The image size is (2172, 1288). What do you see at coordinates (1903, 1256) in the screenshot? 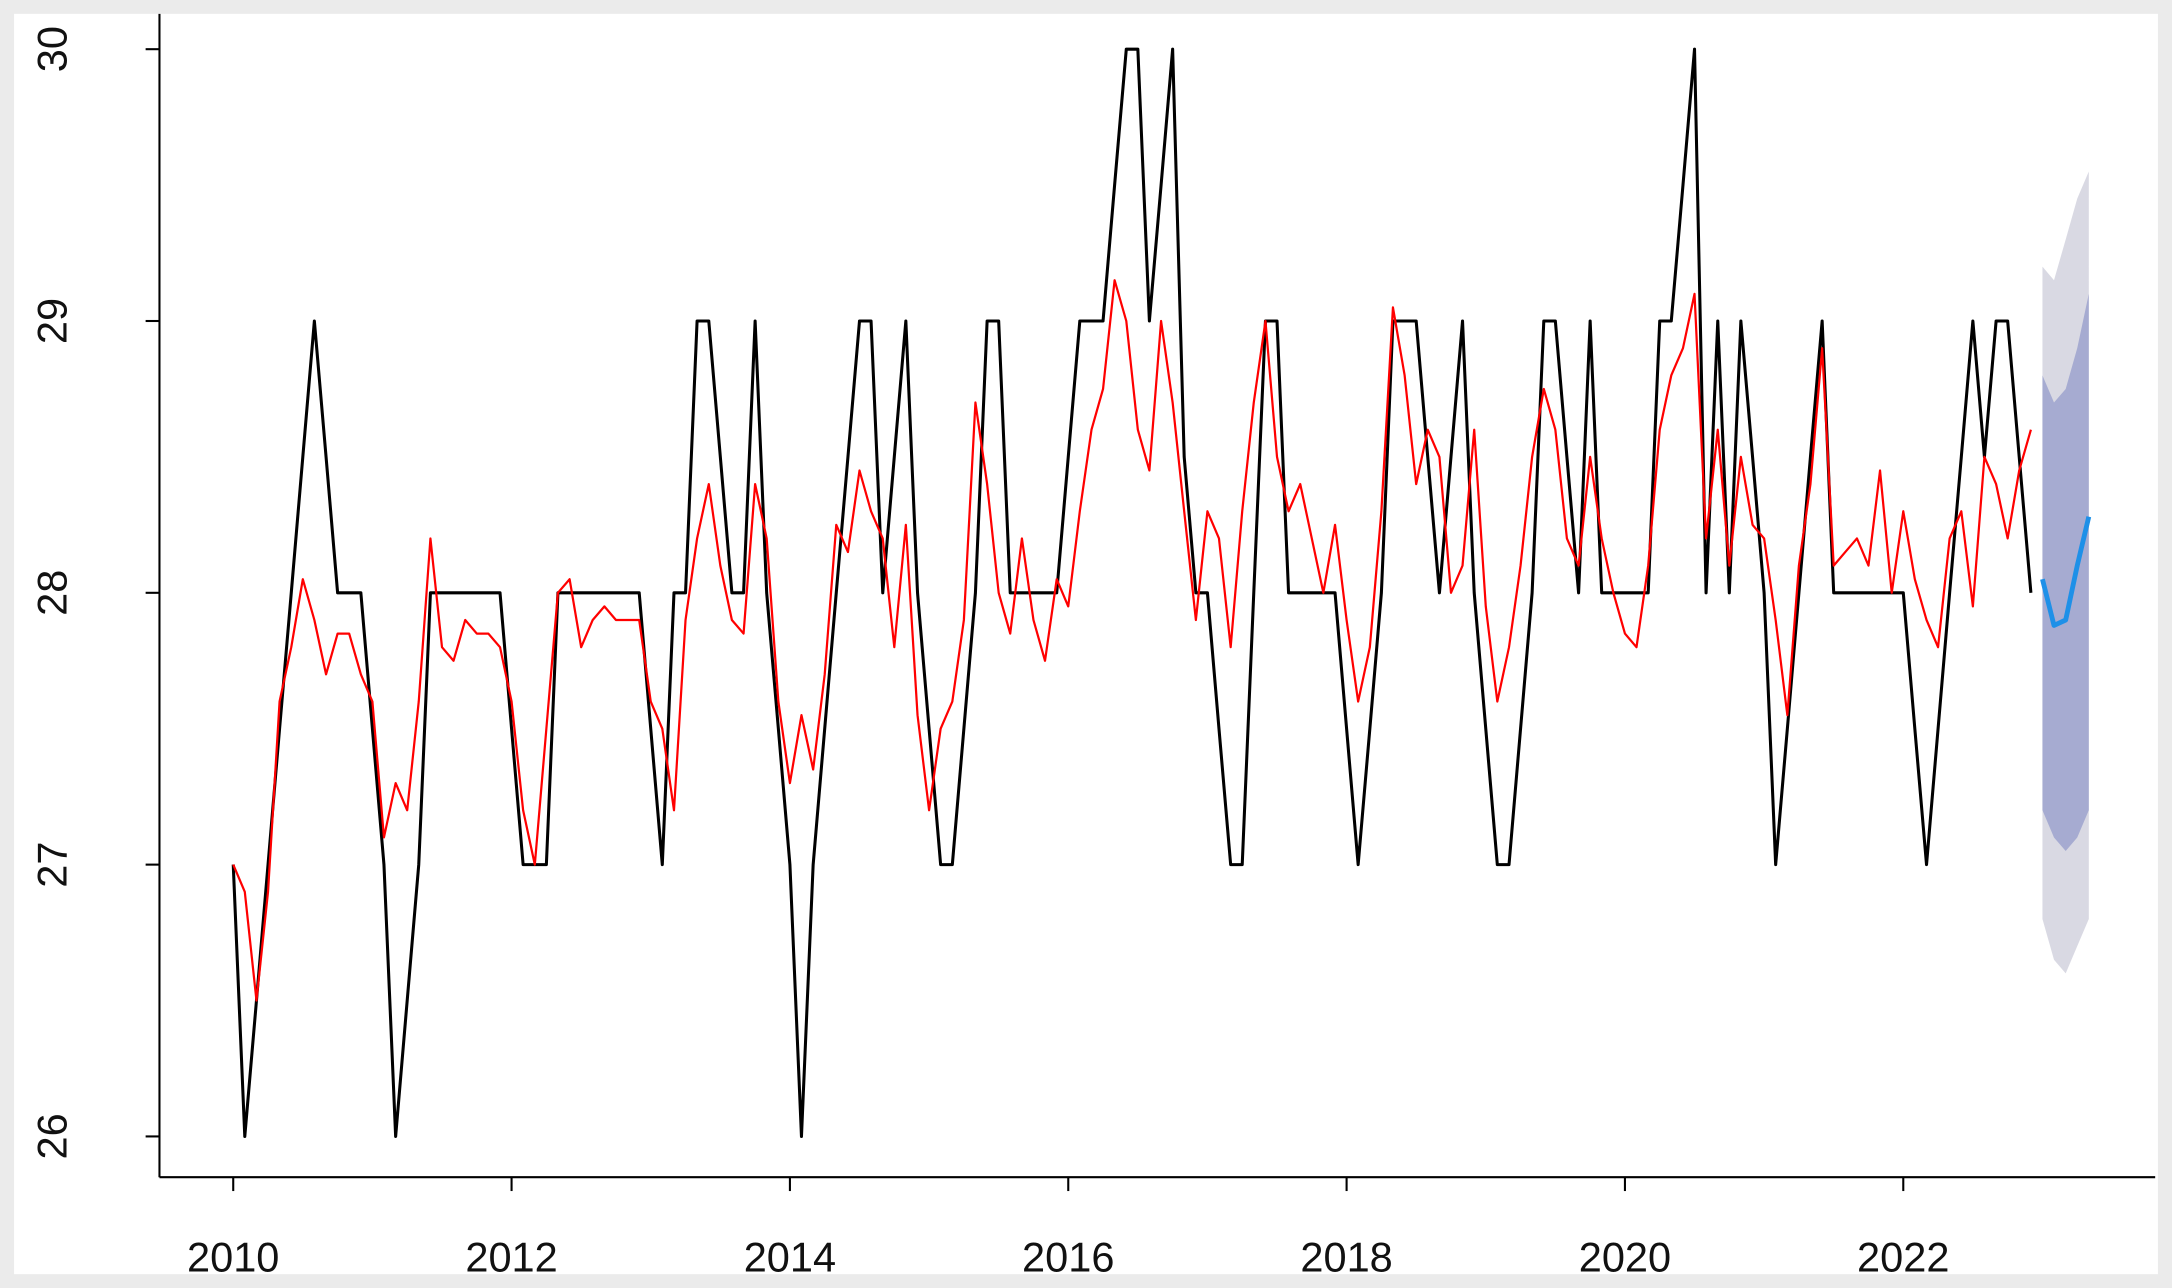
I see `x-tick-label: 2022` at bounding box center [1903, 1256].